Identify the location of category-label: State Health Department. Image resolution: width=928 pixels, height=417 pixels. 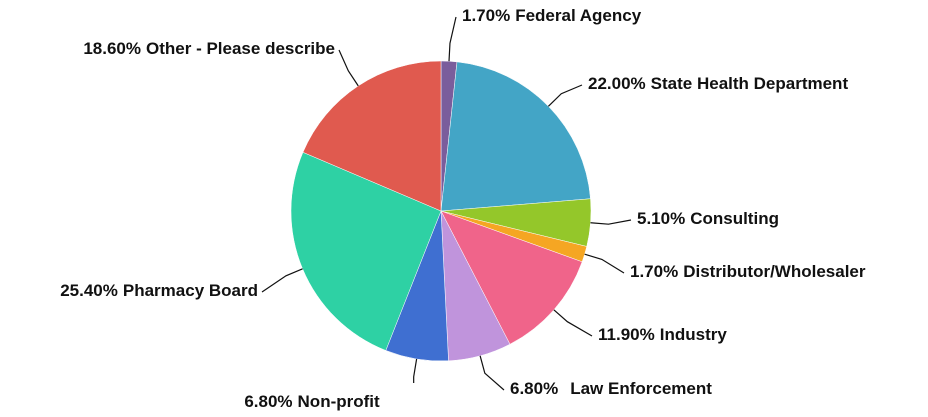
(750, 83).